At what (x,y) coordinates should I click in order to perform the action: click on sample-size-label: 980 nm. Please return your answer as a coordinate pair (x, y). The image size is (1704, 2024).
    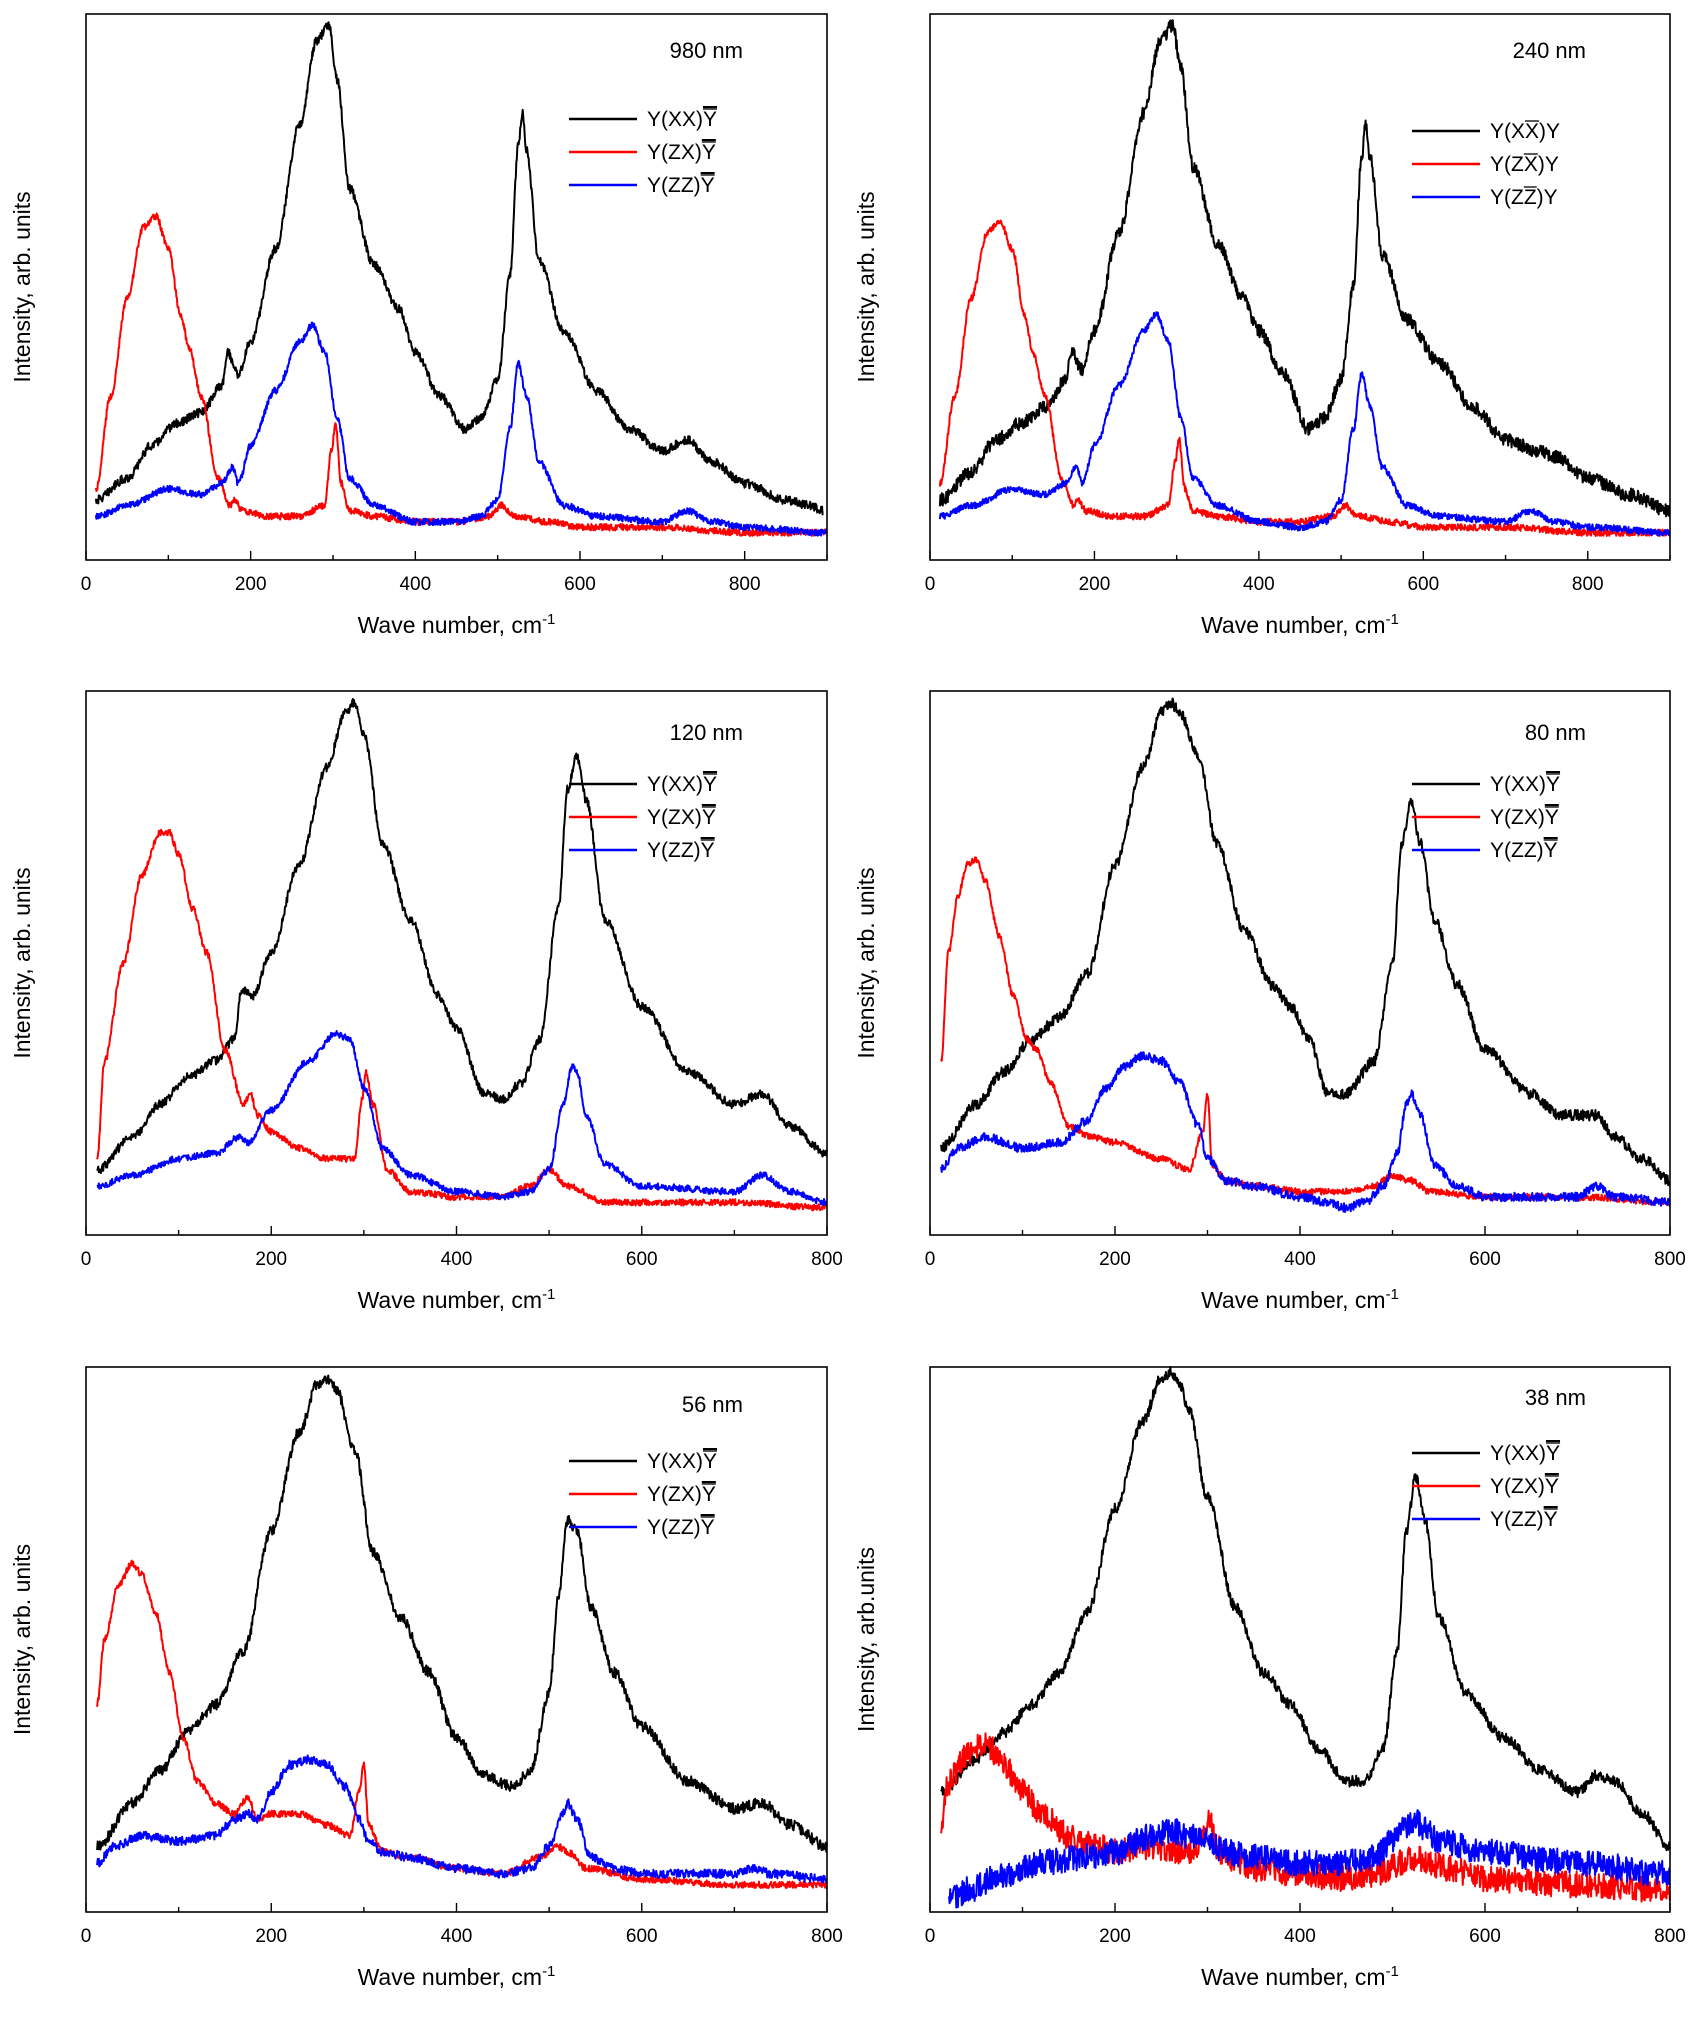
    Looking at the image, I should click on (706, 50).